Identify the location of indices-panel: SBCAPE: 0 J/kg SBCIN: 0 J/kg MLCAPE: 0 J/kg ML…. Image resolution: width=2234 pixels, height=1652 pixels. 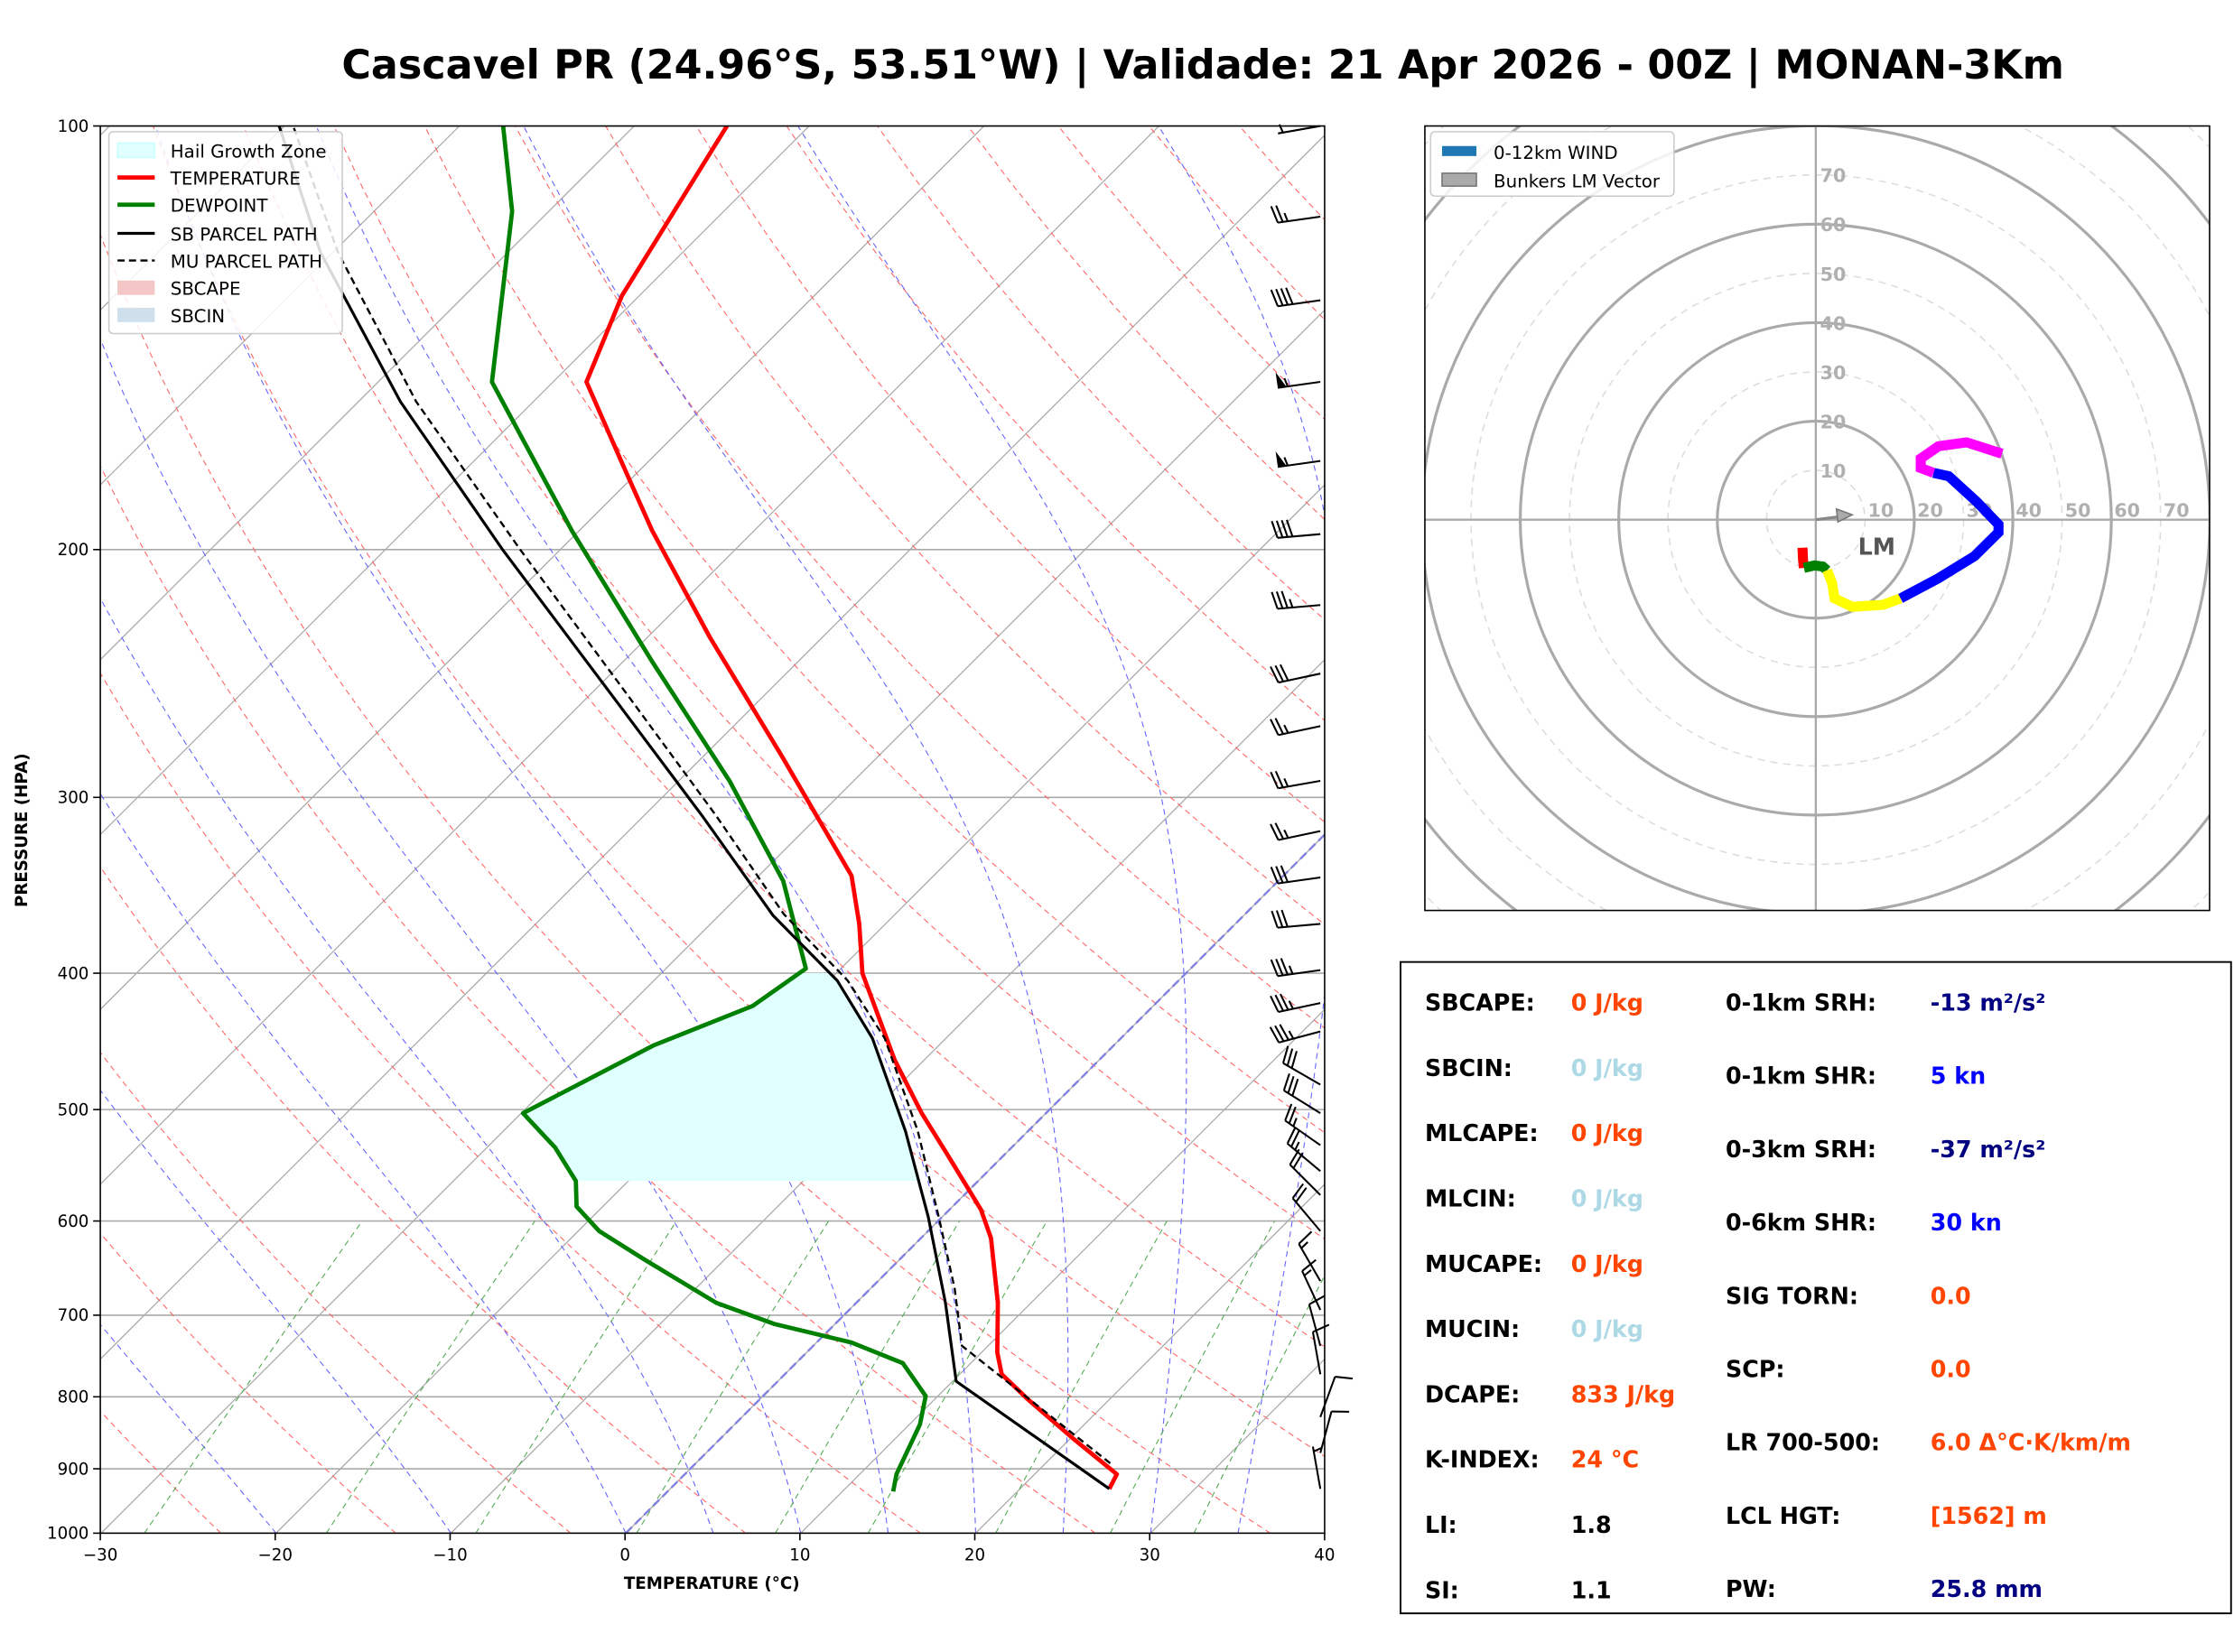
(1816, 1288).